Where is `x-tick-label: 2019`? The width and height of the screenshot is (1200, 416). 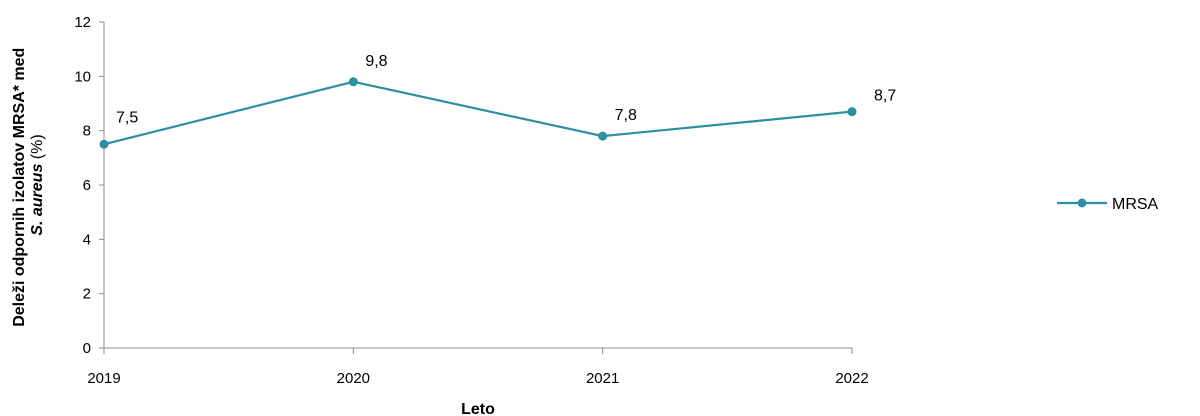
x-tick-label: 2019 is located at coordinates (103, 378).